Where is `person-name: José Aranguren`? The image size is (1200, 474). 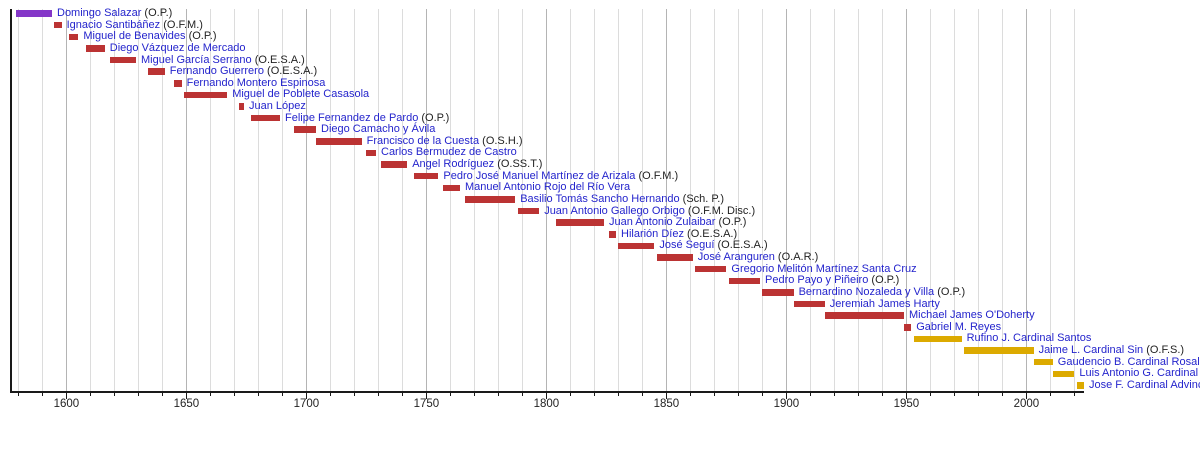
person-name: José Aranguren is located at coordinates (736, 257).